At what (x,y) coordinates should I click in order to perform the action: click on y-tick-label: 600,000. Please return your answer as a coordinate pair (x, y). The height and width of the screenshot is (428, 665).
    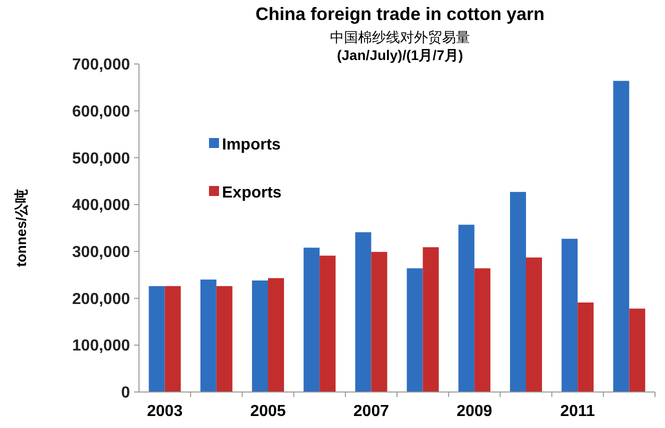
    Looking at the image, I should click on (101, 111).